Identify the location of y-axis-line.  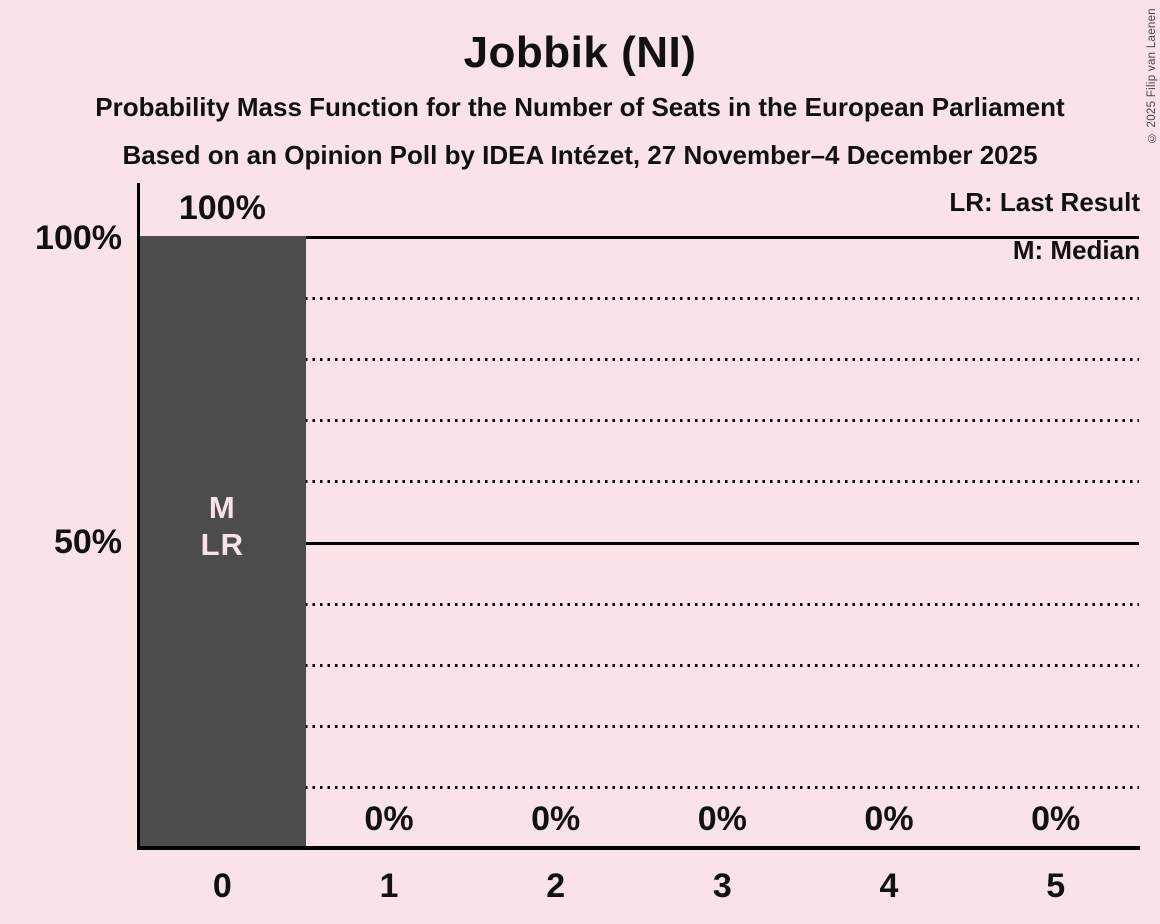
(138, 515).